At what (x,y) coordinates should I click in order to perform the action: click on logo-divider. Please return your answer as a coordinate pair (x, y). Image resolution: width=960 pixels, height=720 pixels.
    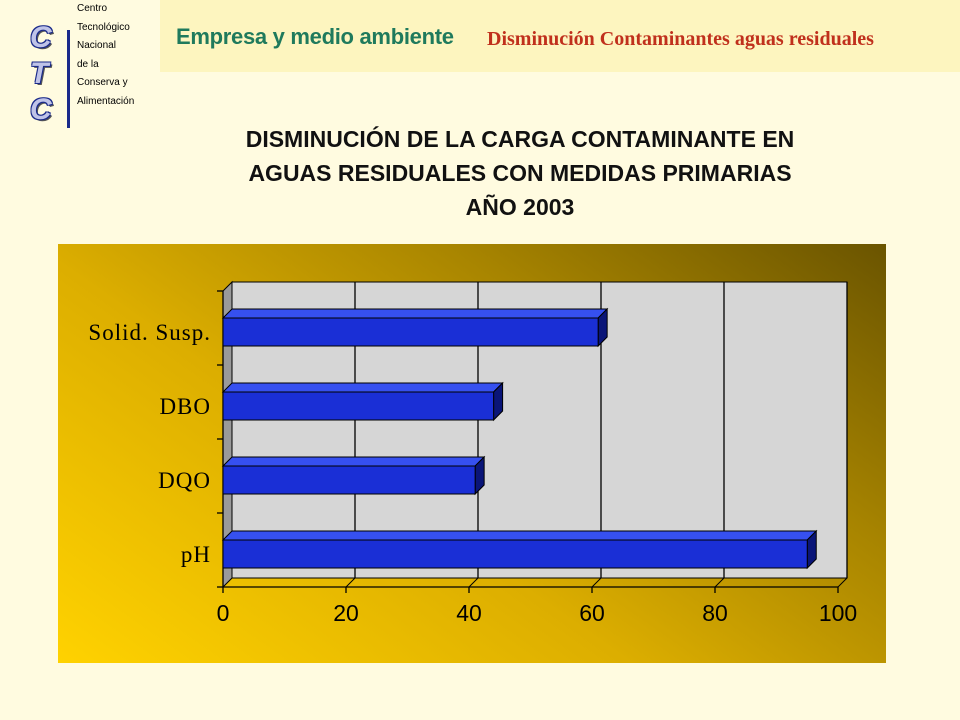
    Looking at the image, I should click on (68, 79).